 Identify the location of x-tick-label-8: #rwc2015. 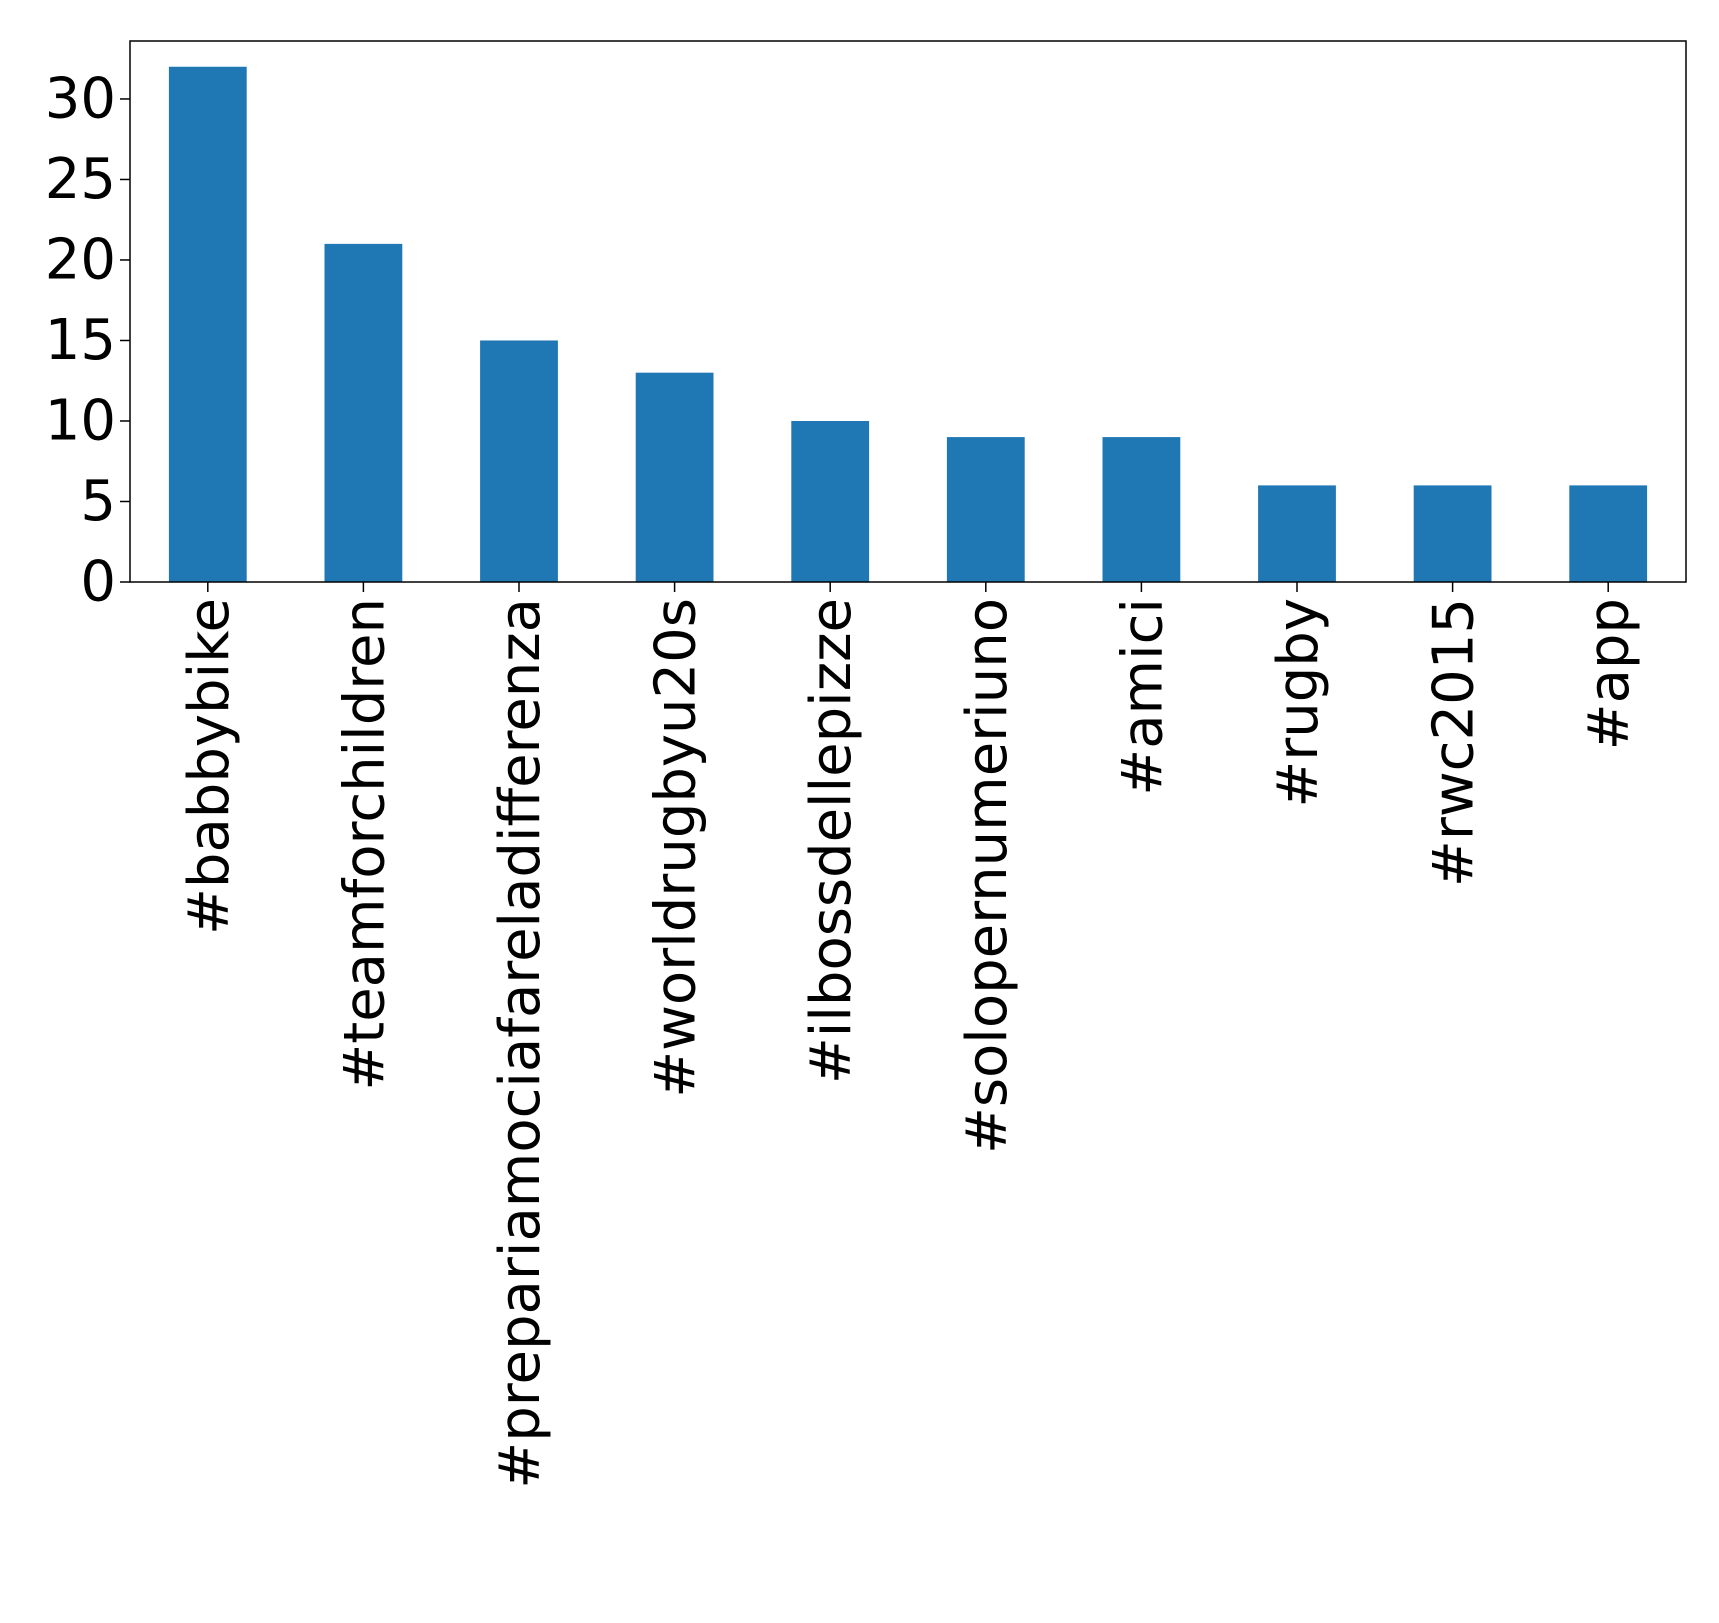
(1454, 742).